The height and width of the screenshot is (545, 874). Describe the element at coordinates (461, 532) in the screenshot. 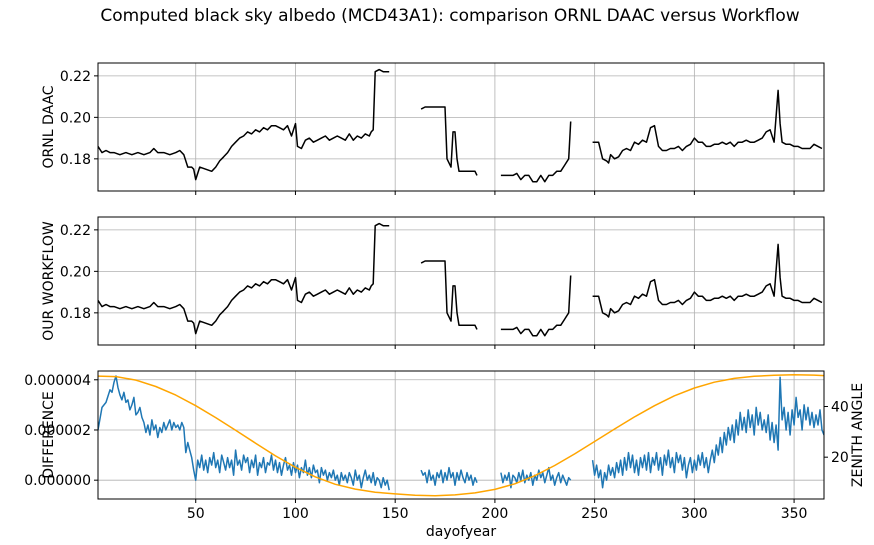

I see `x-axis-label: dayofyear` at that location.